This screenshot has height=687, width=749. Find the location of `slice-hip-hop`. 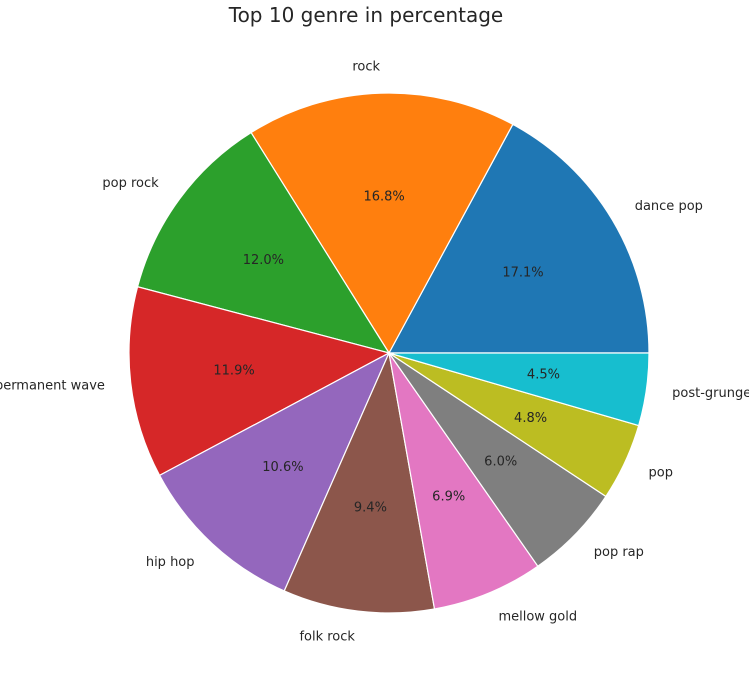

slice-hip-hop is located at coordinates (274, 471).